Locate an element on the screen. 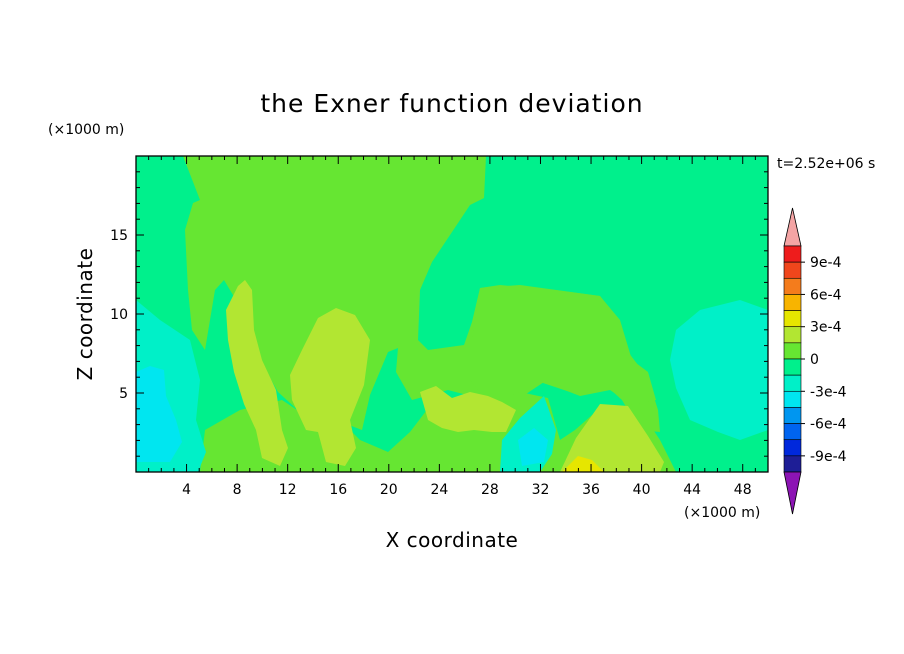 The height and width of the screenshot is (654, 904). x-tick-label: 36 is located at coordinates (591, 490).